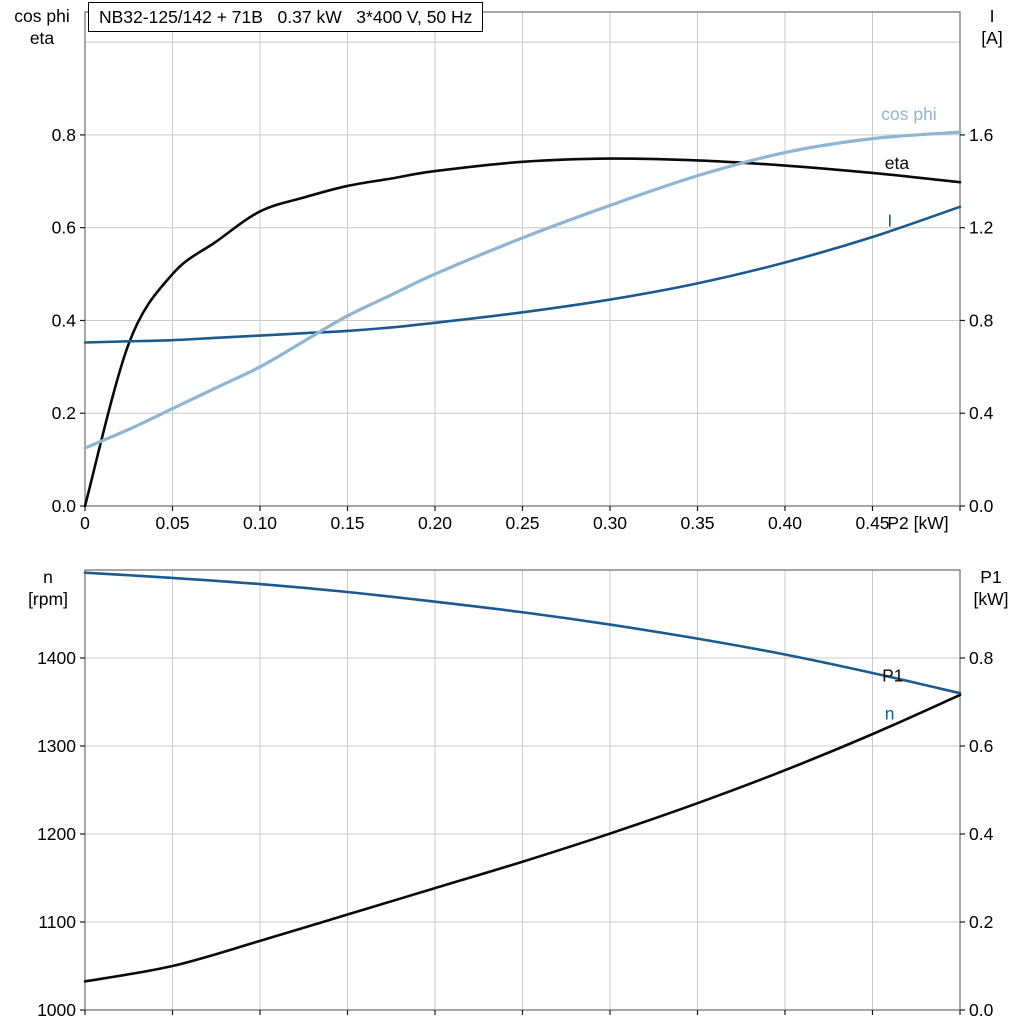 Image resolution: width=1024 pixels, height=1024 pixels. What do you see at coordinates (56, 1010) in the screenshot?
I see `y-left-tick-label: 1000` at bounding box center [56, 1010].